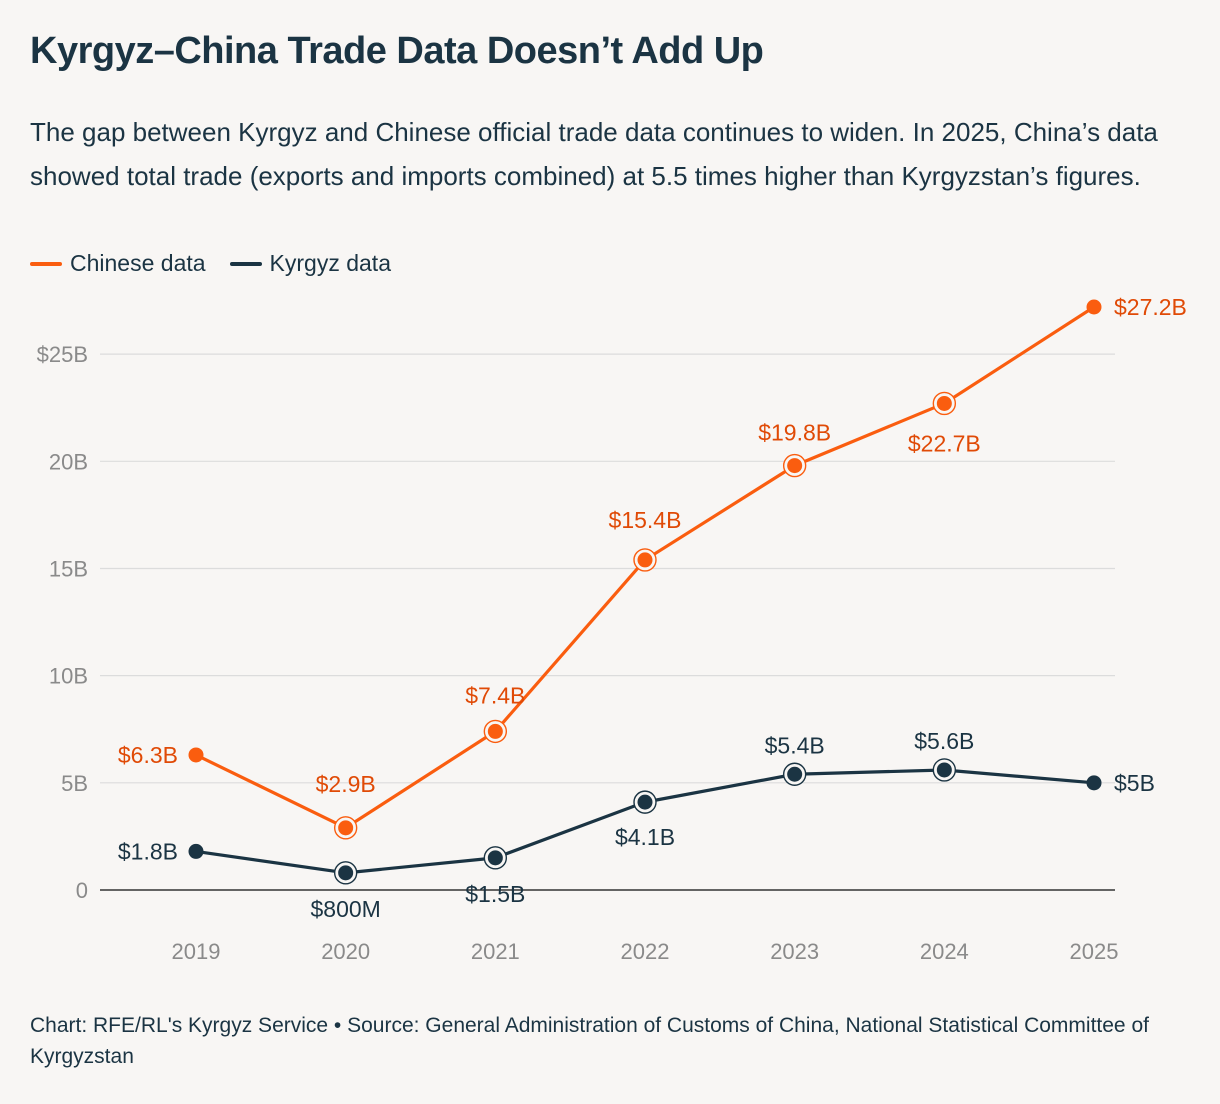 This screenshot has height=1104, width=1220. What do you see at coordinates (68, 461) in the screenshot?
I see `y-tick-label: 20B` at bounding box center [68, 461].